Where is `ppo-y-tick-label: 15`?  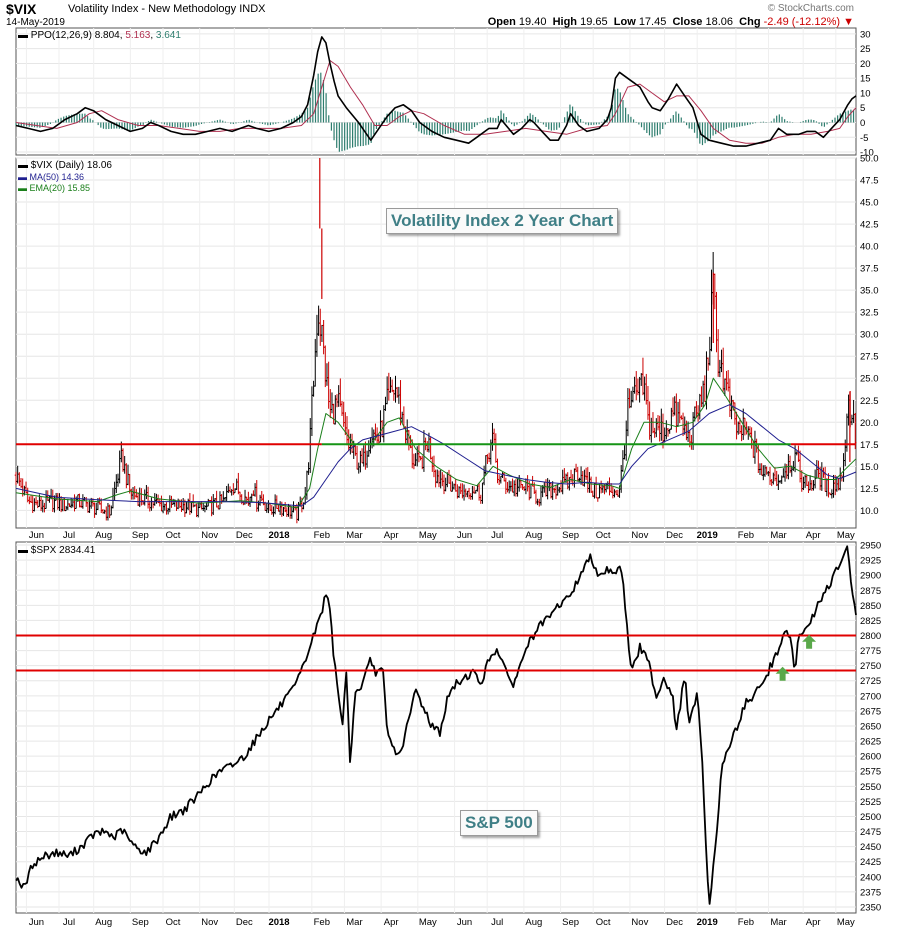
ppo-y-tick-label: 15 is located at coordinates (865, 79).